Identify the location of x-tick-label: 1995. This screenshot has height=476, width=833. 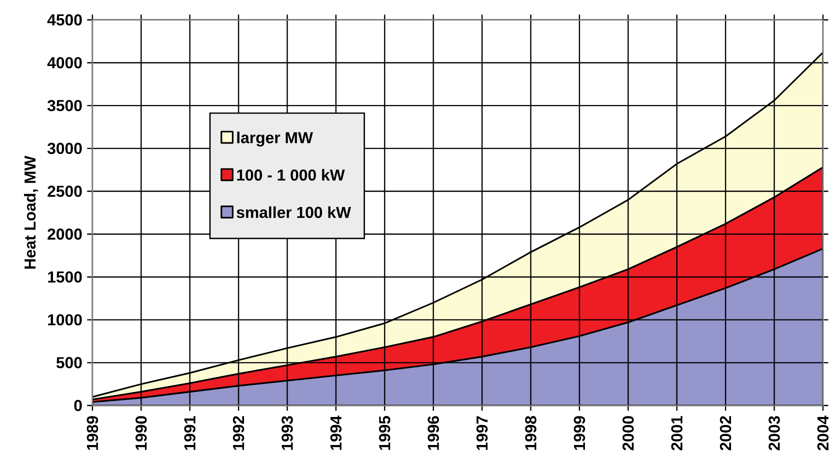
(384, 433).